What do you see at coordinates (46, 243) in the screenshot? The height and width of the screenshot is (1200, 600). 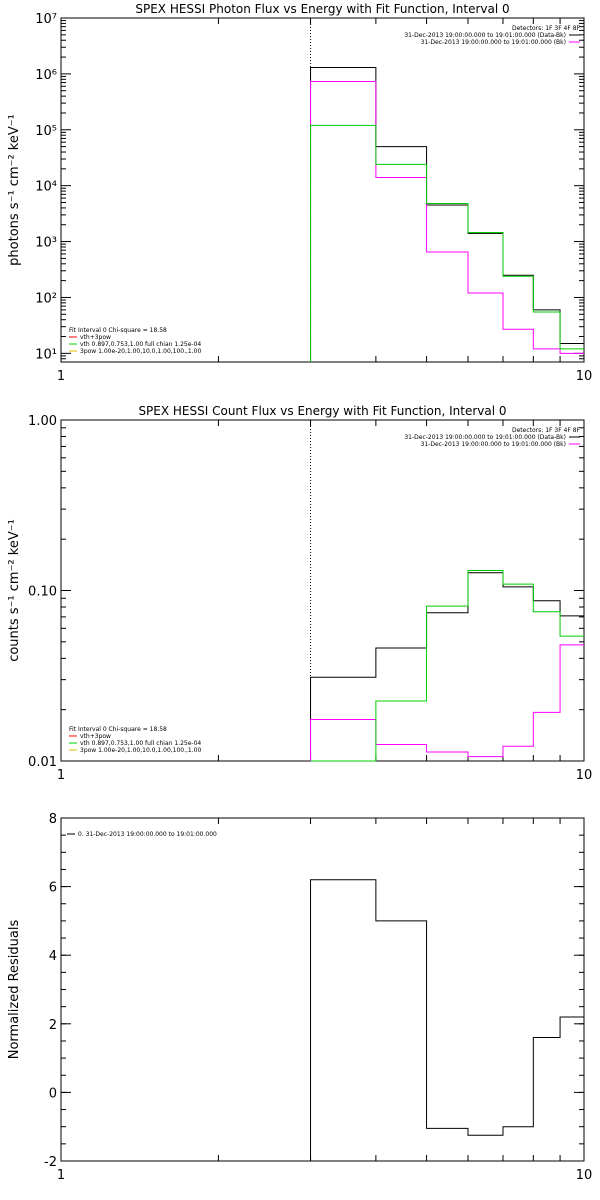 I see `y-tick-label: 10³` at bounding box center [46, 243].